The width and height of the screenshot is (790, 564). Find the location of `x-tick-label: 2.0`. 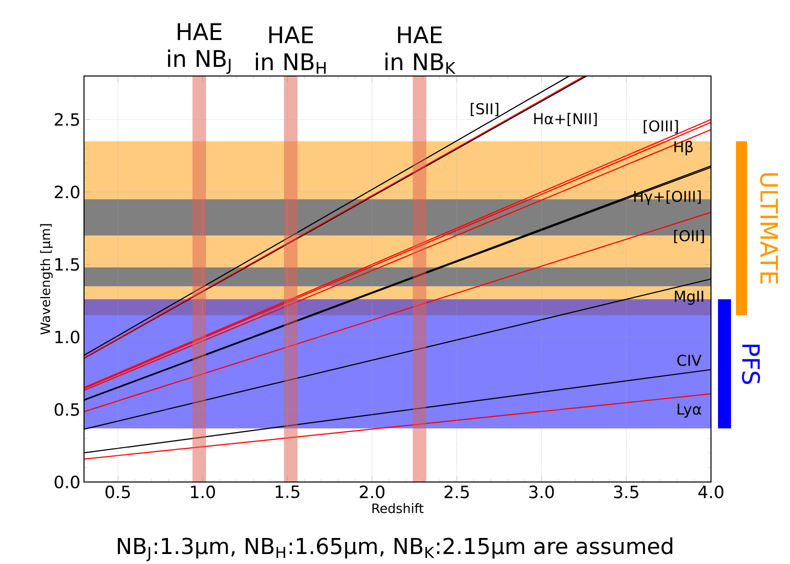

x-tick-label: 2.0 is located at coordinates (372, 491).